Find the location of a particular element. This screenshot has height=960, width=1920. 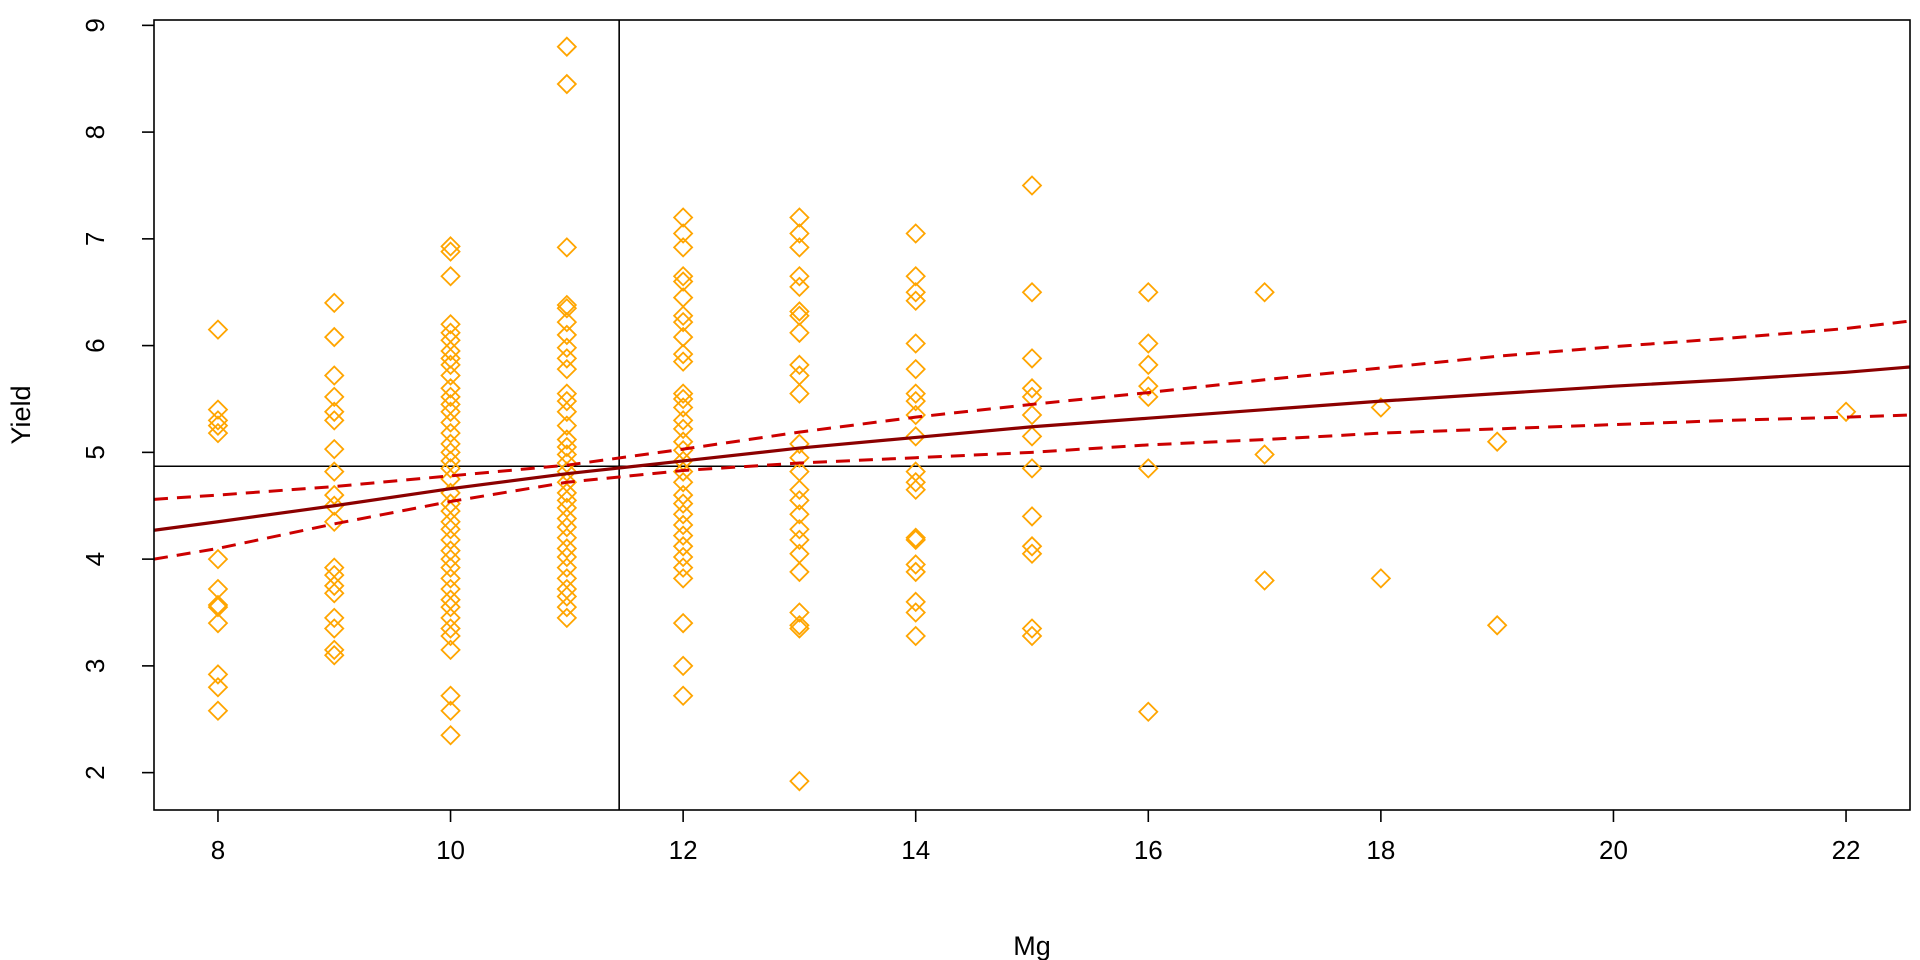

x-tick-label: 22 is located at coordinates (1846, 850).